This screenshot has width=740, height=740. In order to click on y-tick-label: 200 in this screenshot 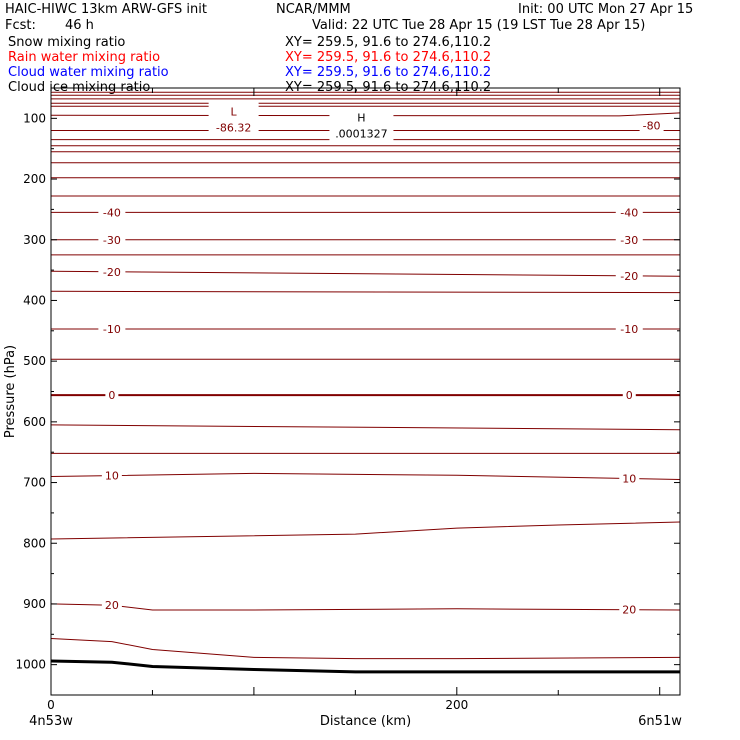, I will do `click(34, 179)`.